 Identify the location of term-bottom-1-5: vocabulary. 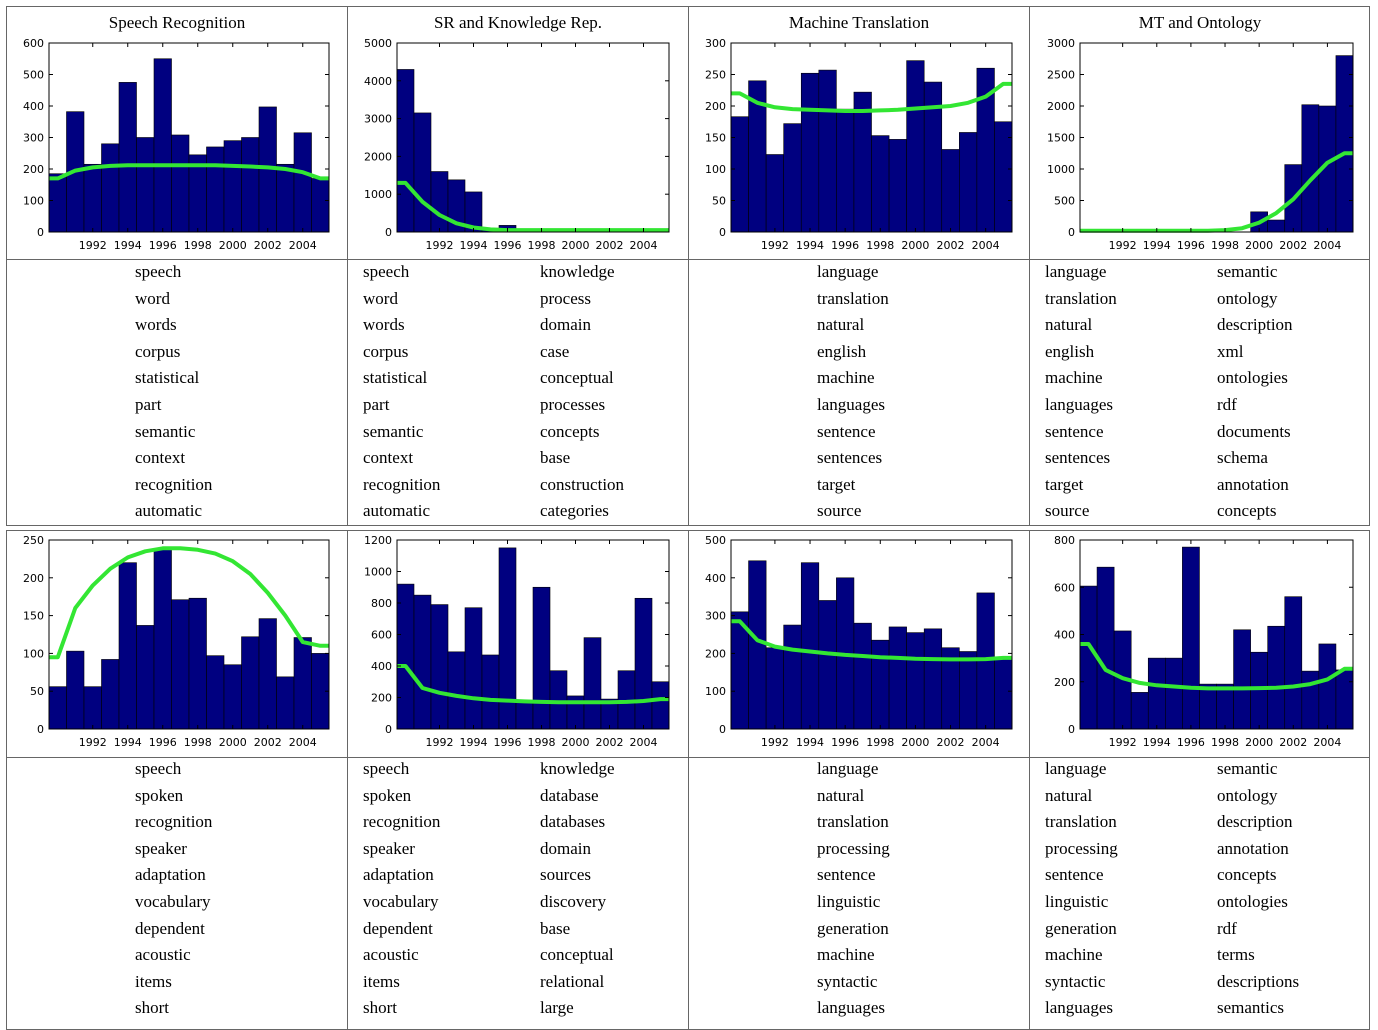
(401, 901).